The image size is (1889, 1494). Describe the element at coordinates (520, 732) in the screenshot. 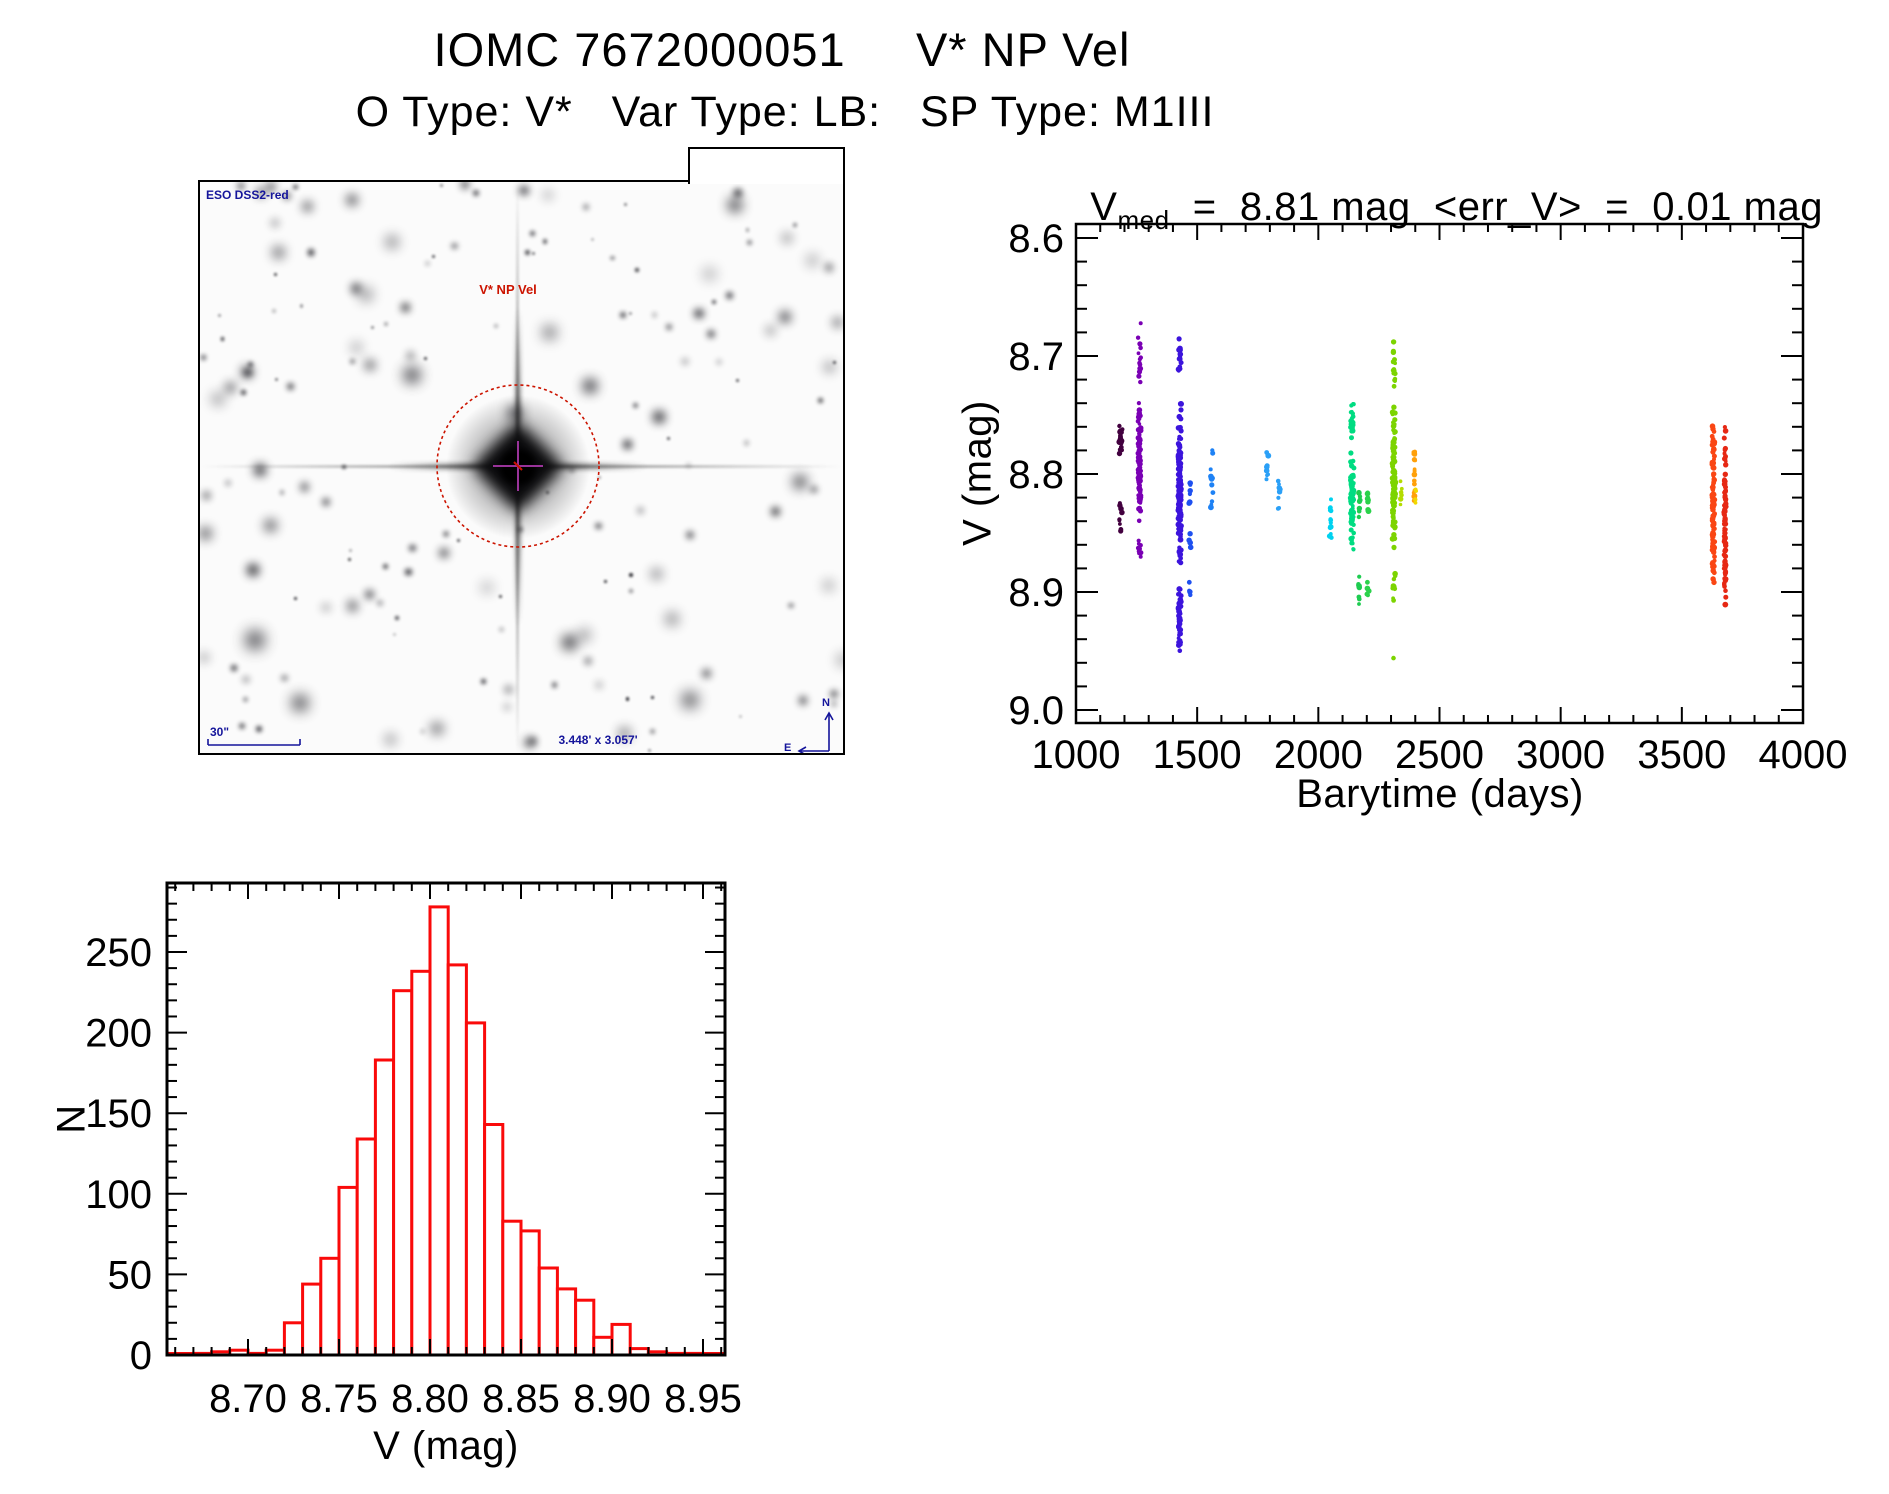

I see `scale-bar` at that location.